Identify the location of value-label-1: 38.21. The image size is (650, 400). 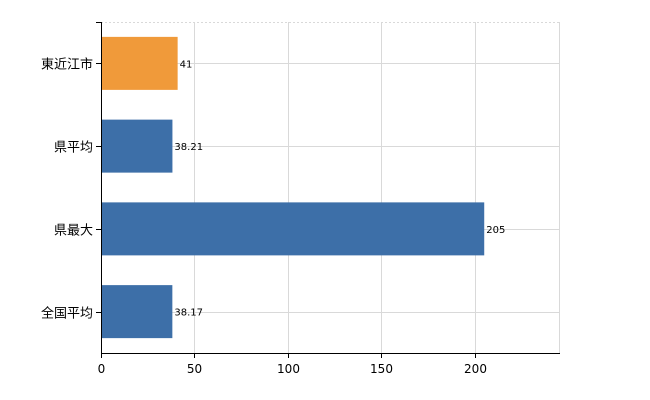
(188, 147).